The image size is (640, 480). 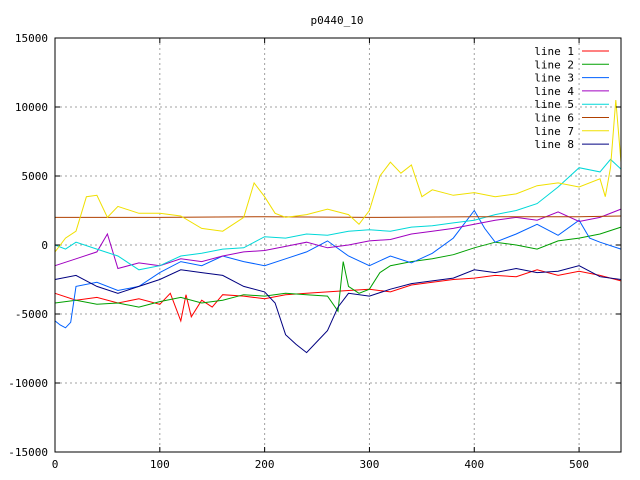 I want to click on y-tick-label: 10000, so click(x=31, y=107).